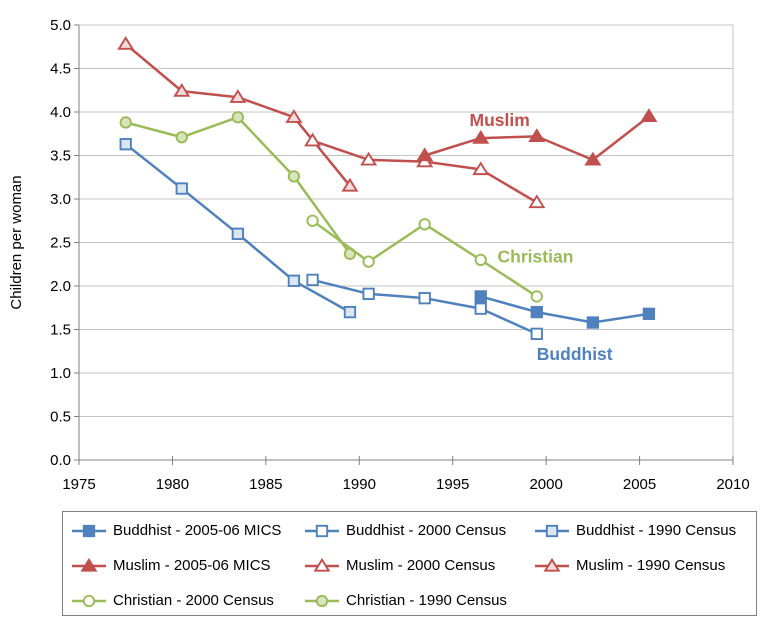 Image resolution: width=776 pixels, height=635 pixels. Describe the element at coordinates (656, 530) in the screenshot. I see `legend-label: Buddhist - 1990 Census` at that location.